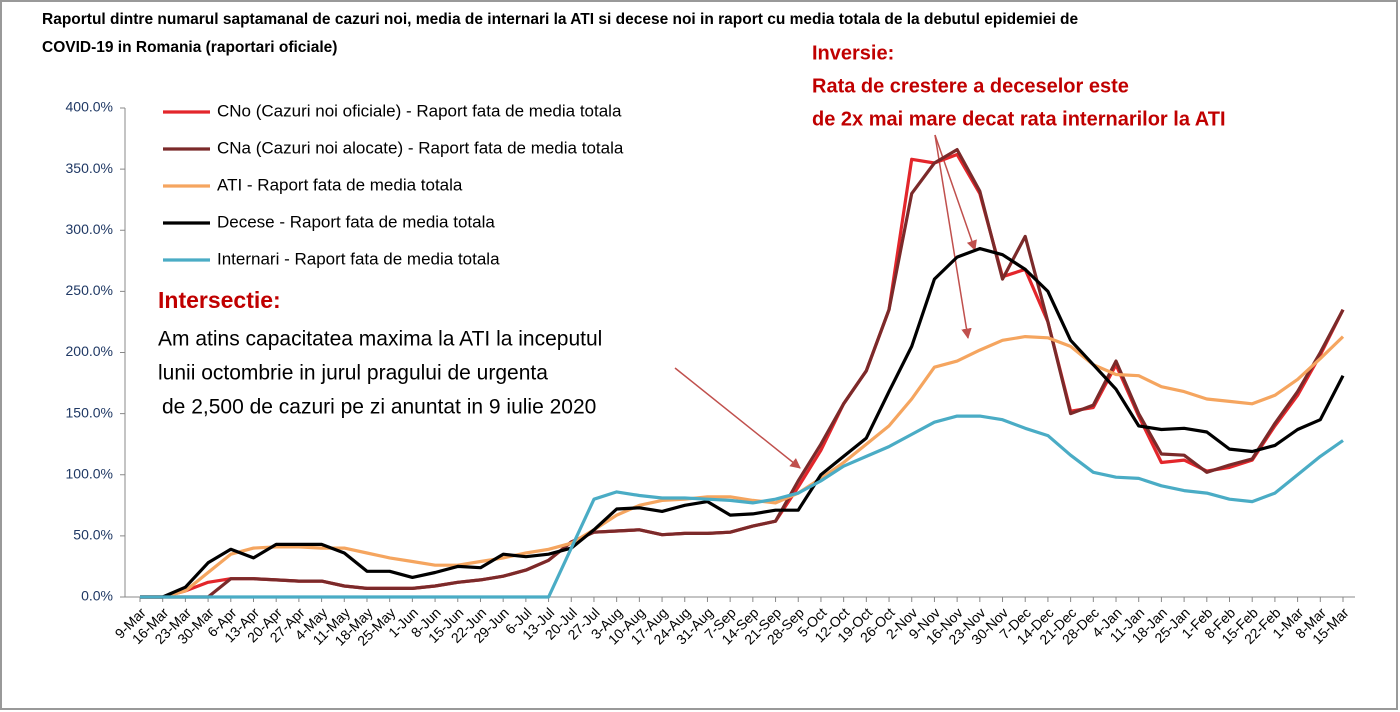  What do you see at coordinates (89, 473) in the screenshot?
I see `y-tick-label: 100.0%` at bounding box center [89, 473].